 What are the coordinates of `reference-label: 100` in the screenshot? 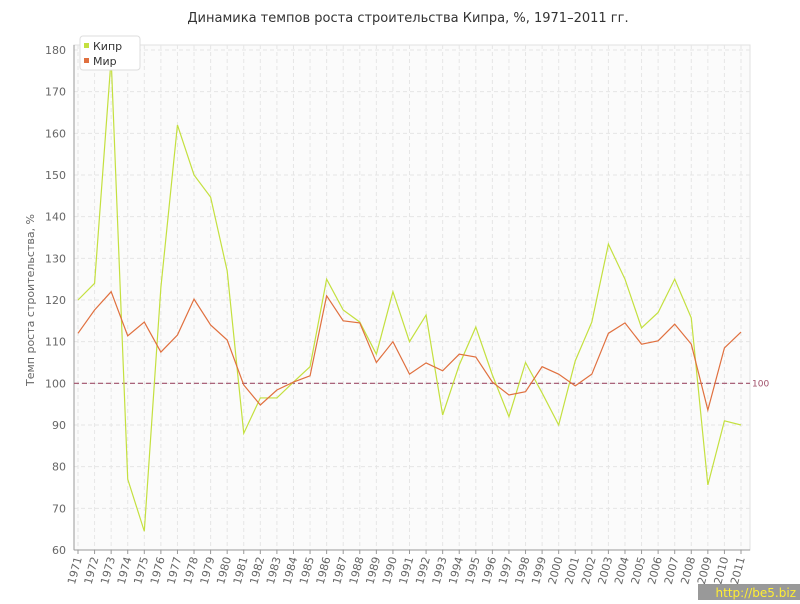 It's located at (760, 384).